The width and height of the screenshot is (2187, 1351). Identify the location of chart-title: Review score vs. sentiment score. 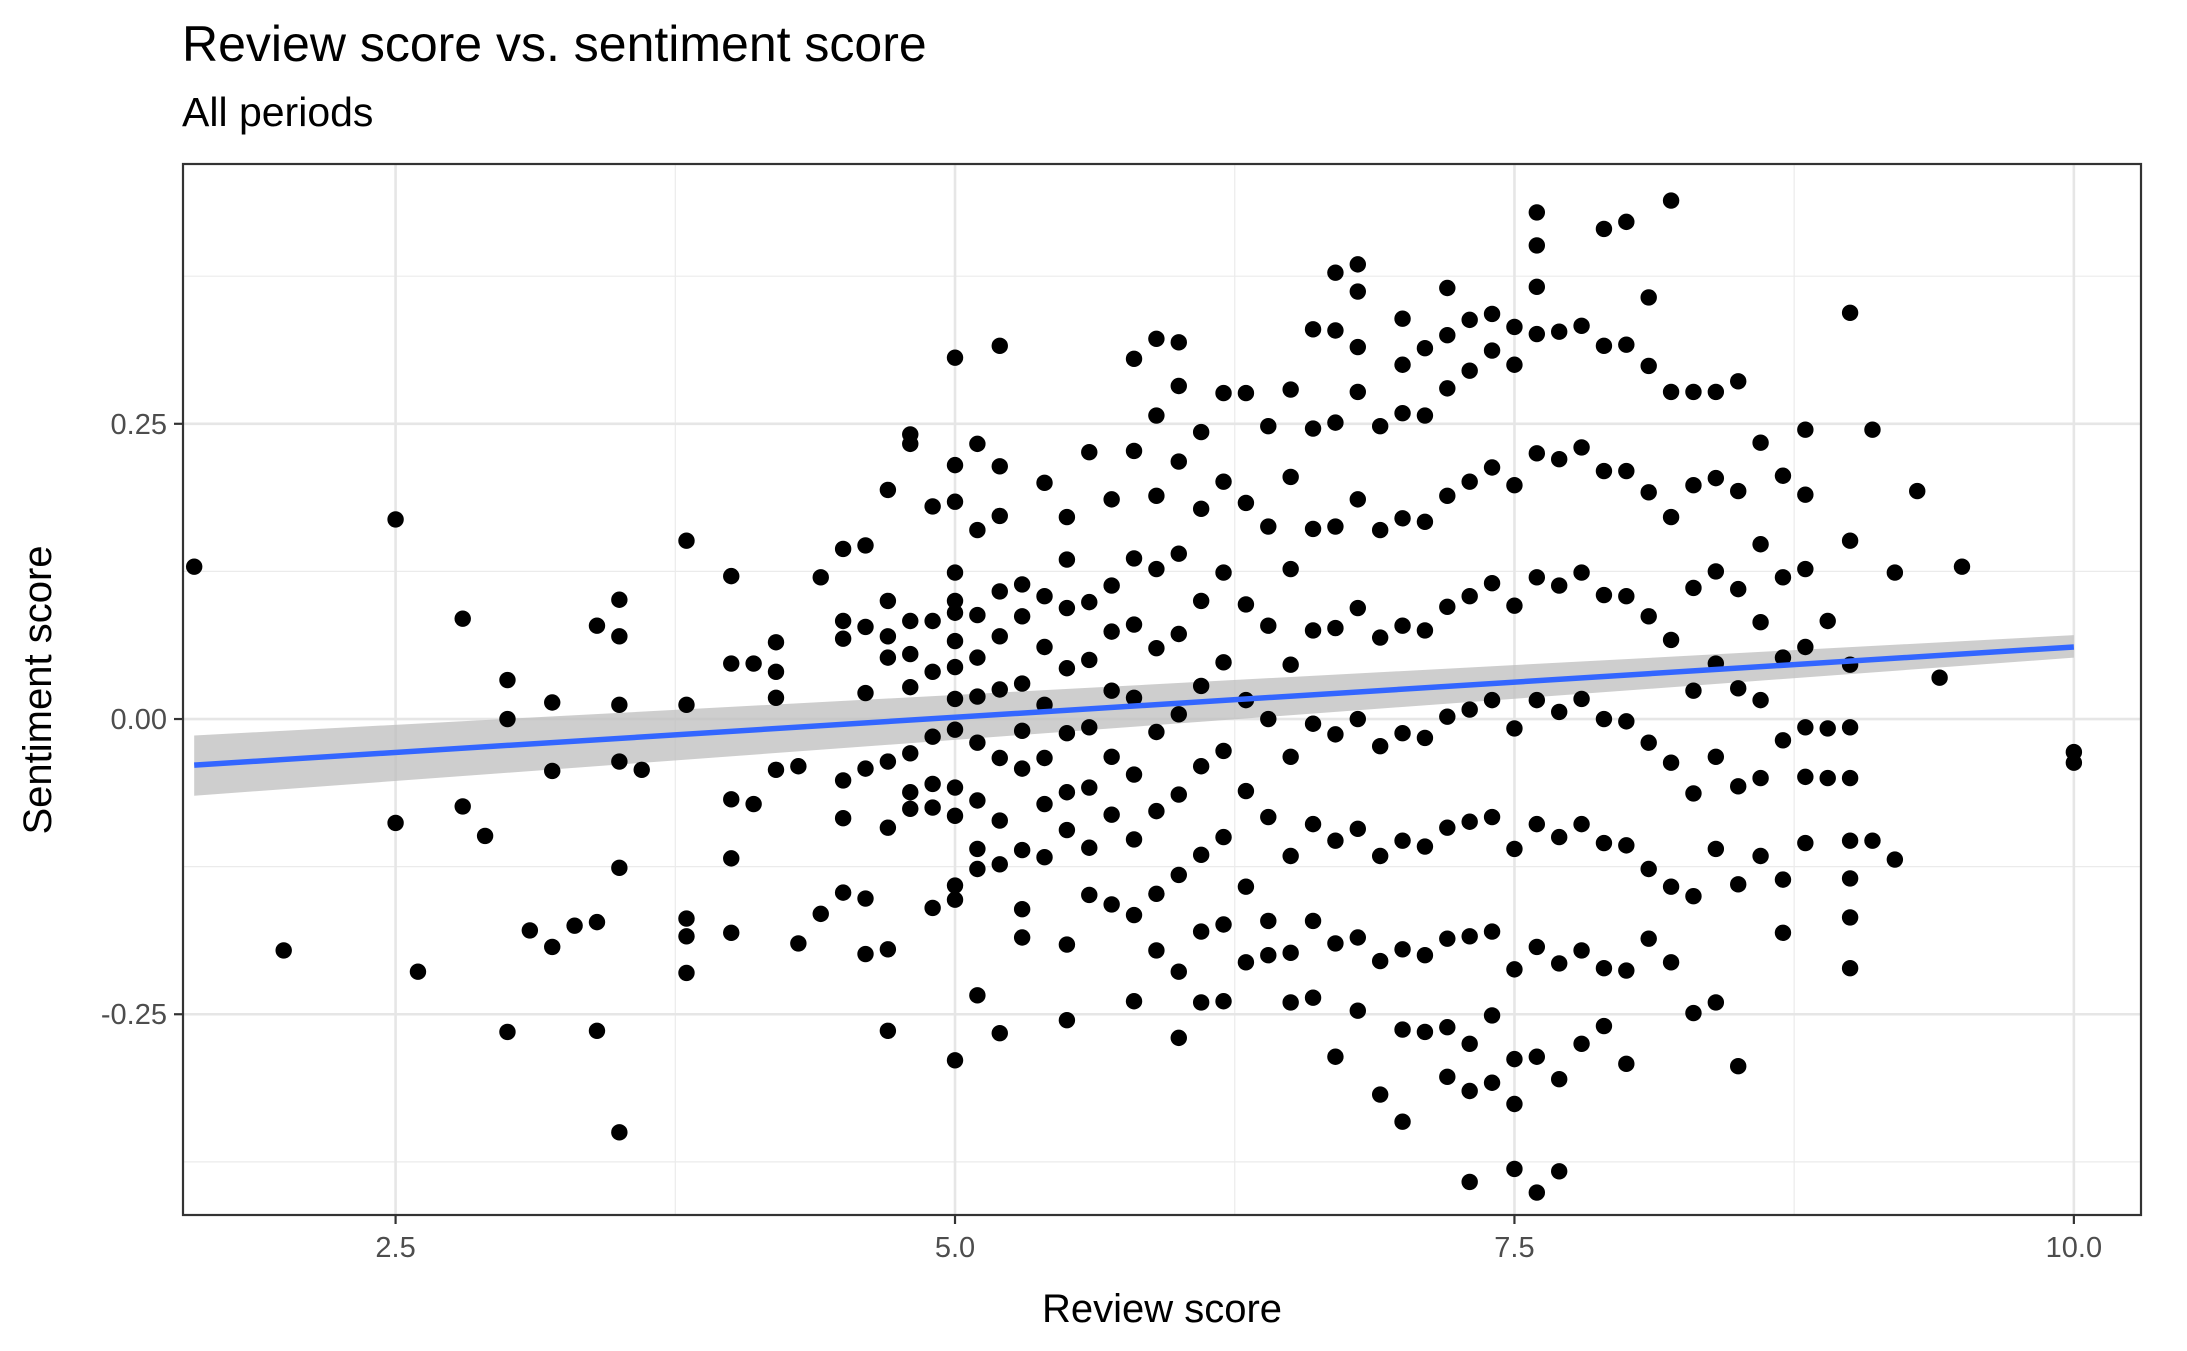
(554, 44).